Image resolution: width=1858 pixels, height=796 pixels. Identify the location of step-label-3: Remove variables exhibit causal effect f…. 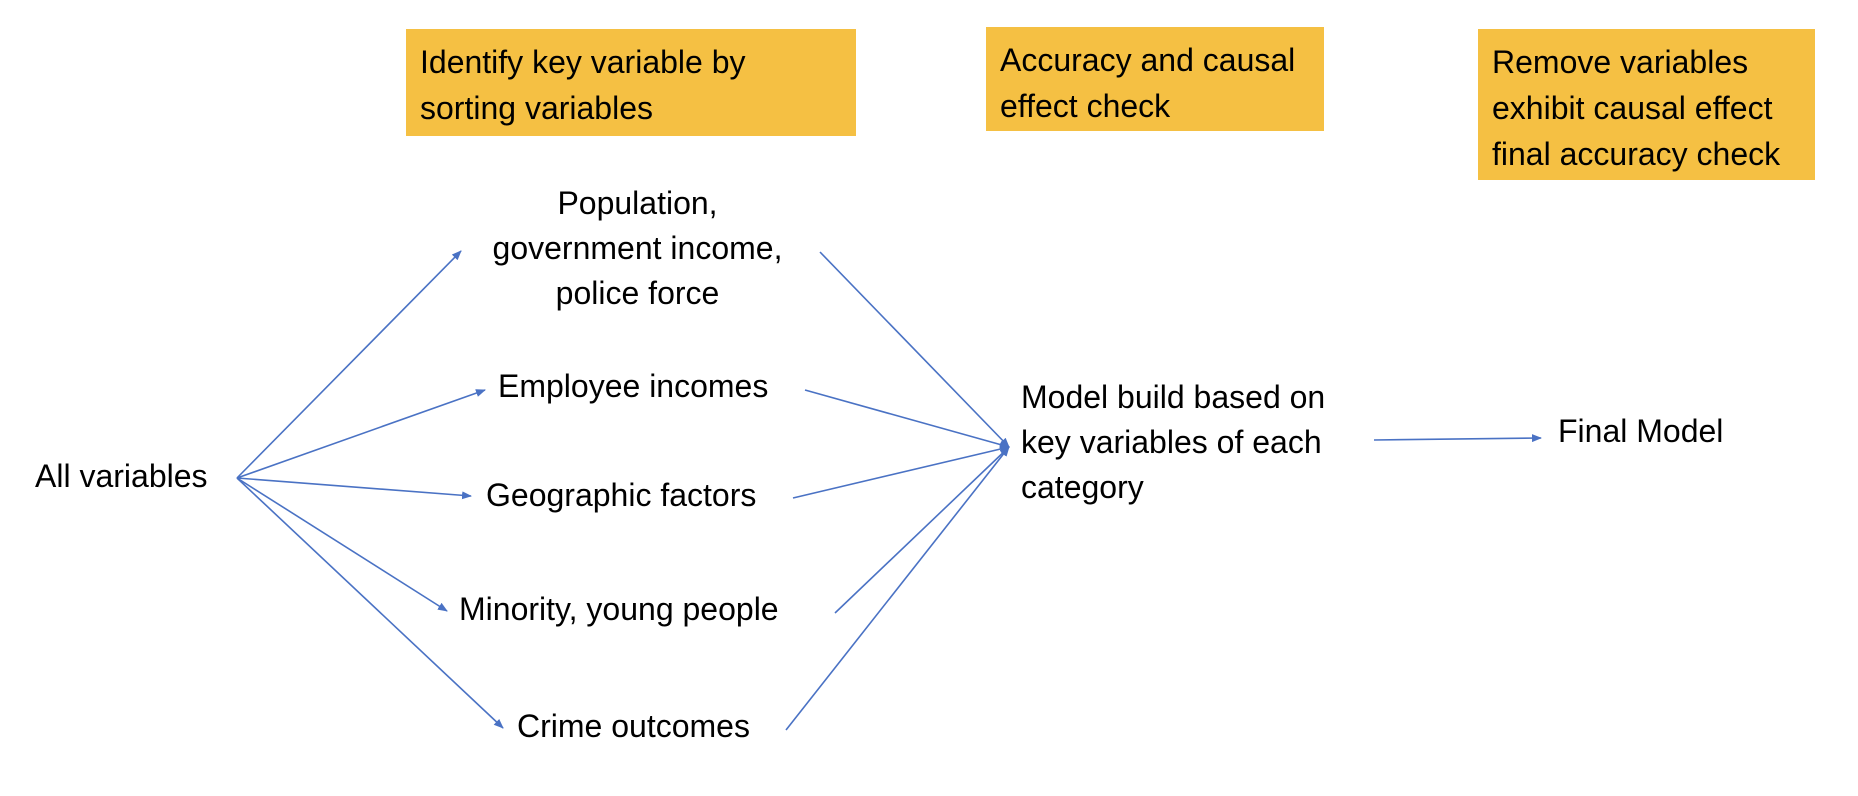
(1636, 108).